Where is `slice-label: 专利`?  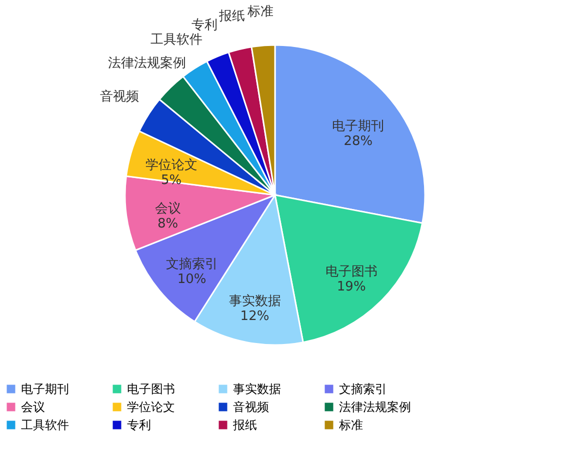
slice-label: 专利 is located at coordinates (205, 26).